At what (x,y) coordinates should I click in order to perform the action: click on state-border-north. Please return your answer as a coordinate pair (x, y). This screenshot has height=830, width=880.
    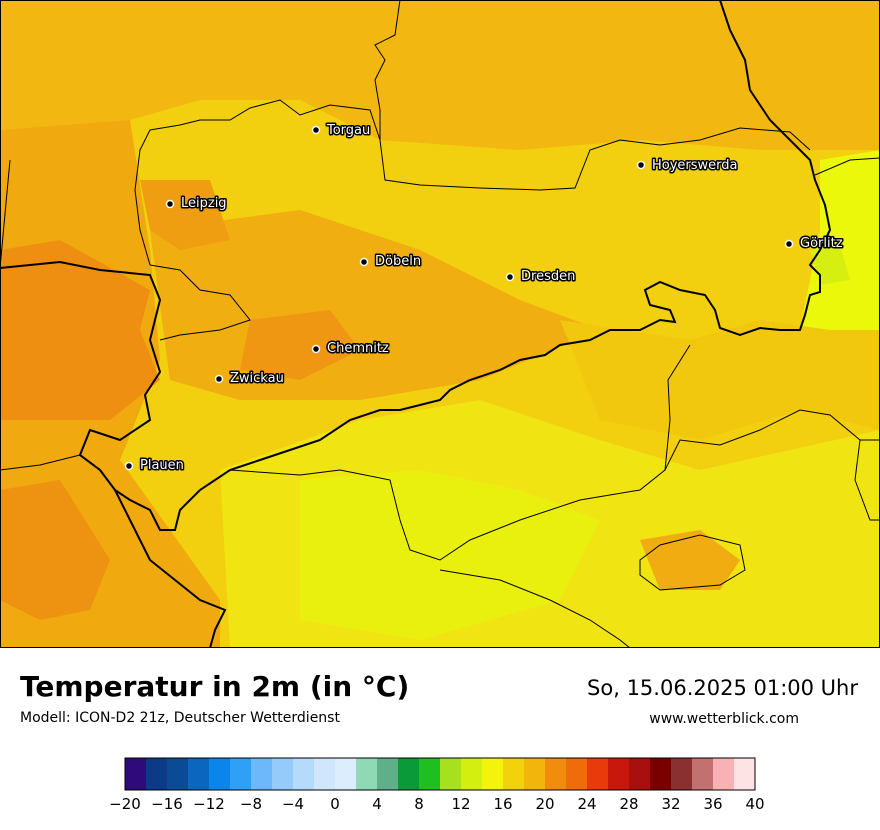
    Looking at the image, I should click on (595, 159).